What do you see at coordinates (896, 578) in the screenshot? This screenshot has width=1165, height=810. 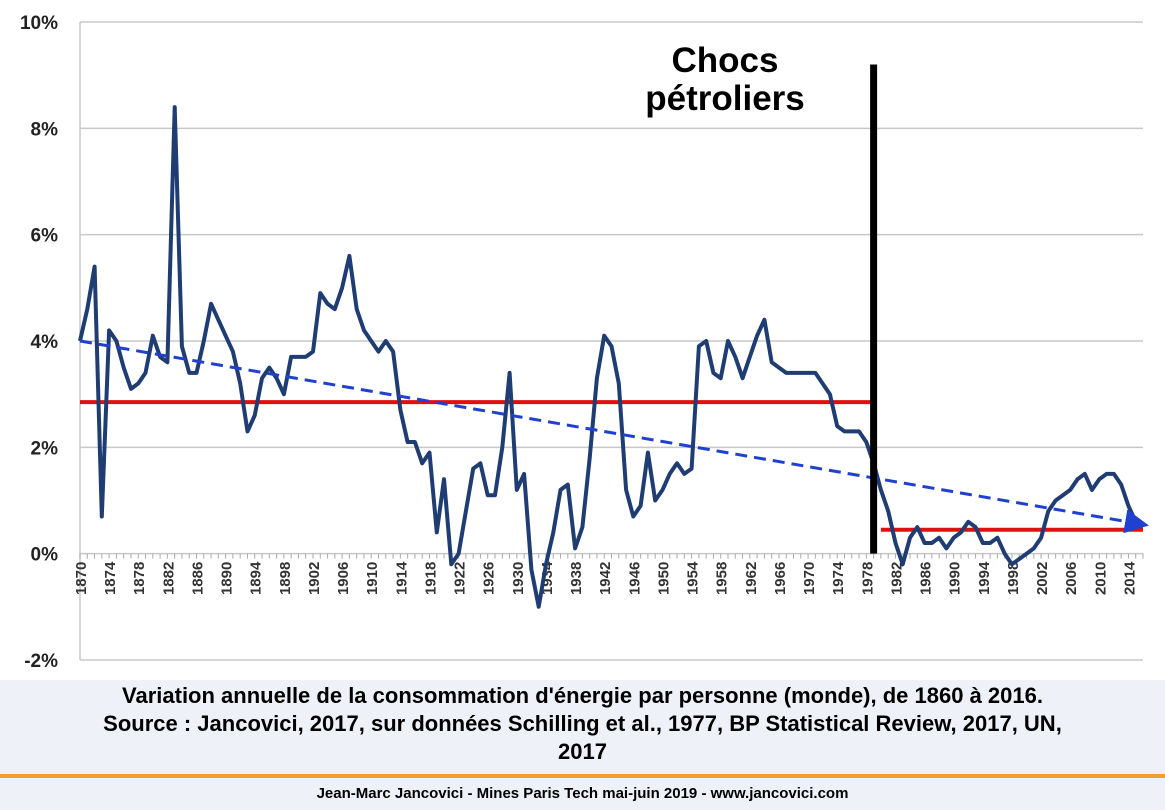 I see `x-tick-label: 1982` at bounding box center [896, 578].